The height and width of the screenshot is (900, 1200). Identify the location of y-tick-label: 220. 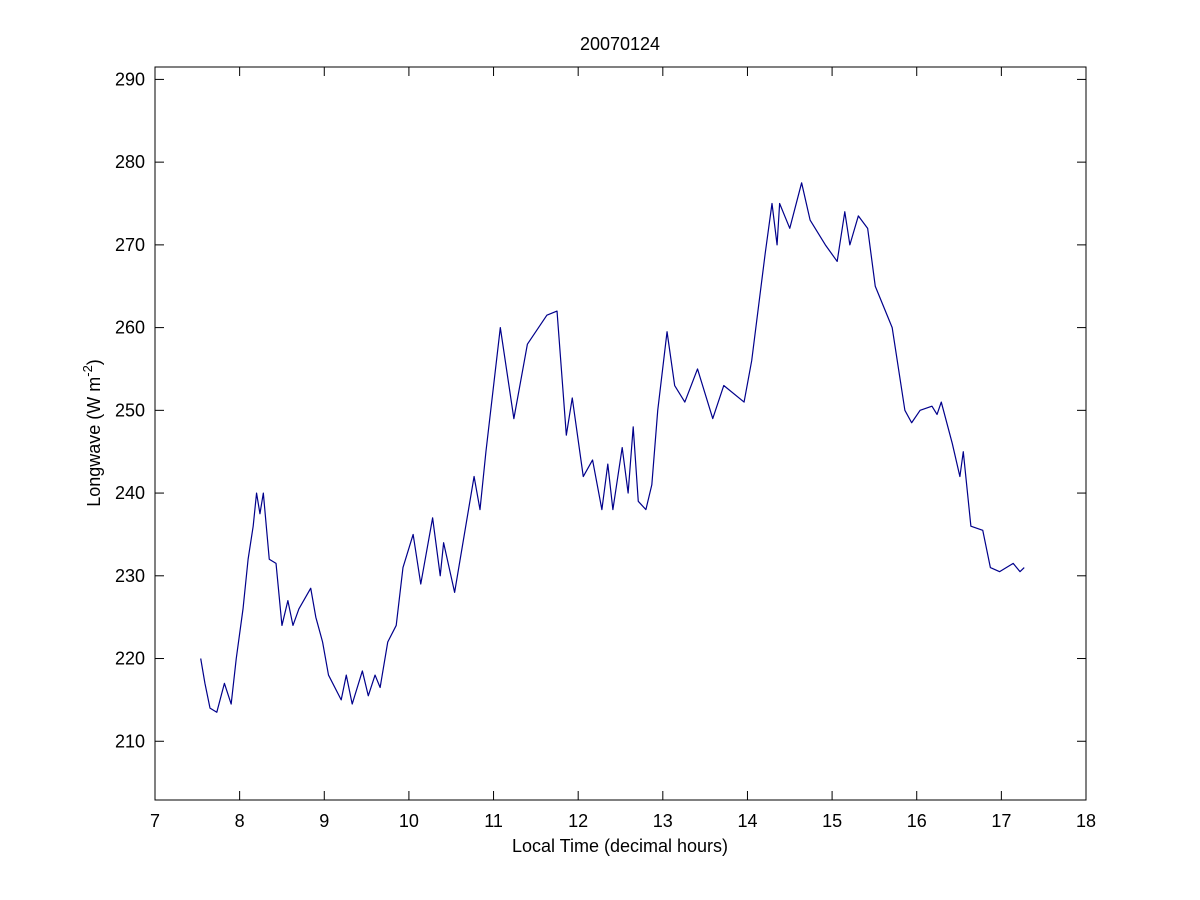
(130, 659).